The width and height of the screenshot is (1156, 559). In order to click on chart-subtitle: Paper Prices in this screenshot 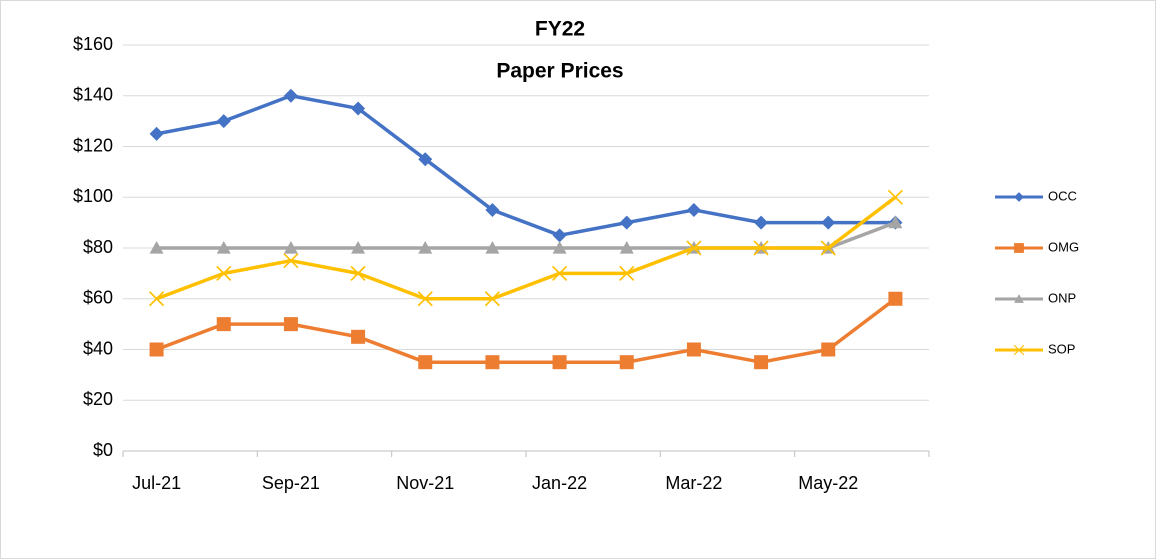, I will do `click(559, 71)`.